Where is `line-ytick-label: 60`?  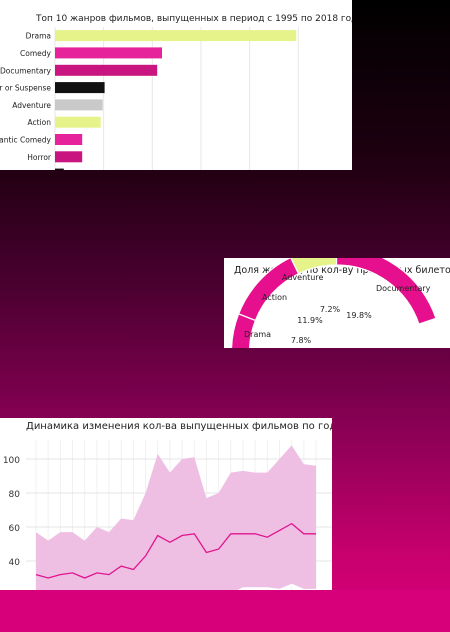 line-ytick-label: 60 is located at coordinates (15, 529).